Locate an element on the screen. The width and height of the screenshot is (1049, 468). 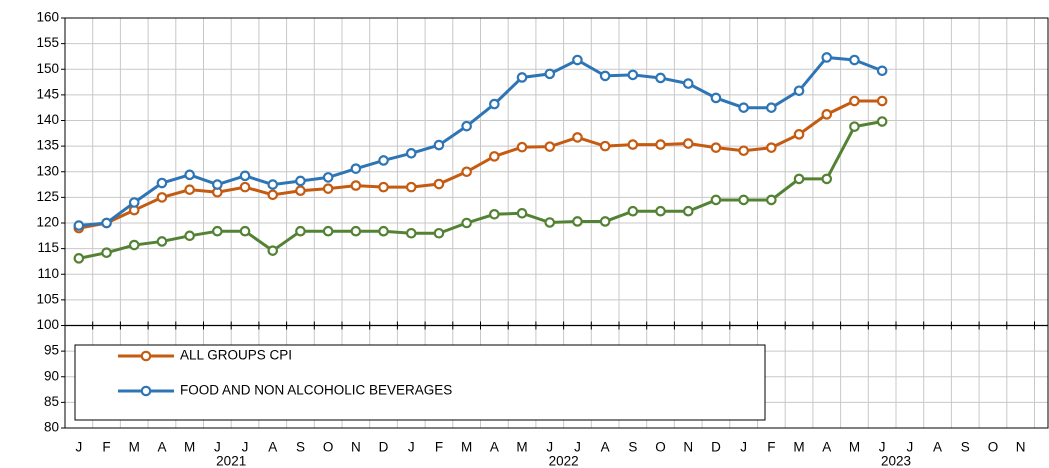
legend-marker is located at coordinates (146, 356).